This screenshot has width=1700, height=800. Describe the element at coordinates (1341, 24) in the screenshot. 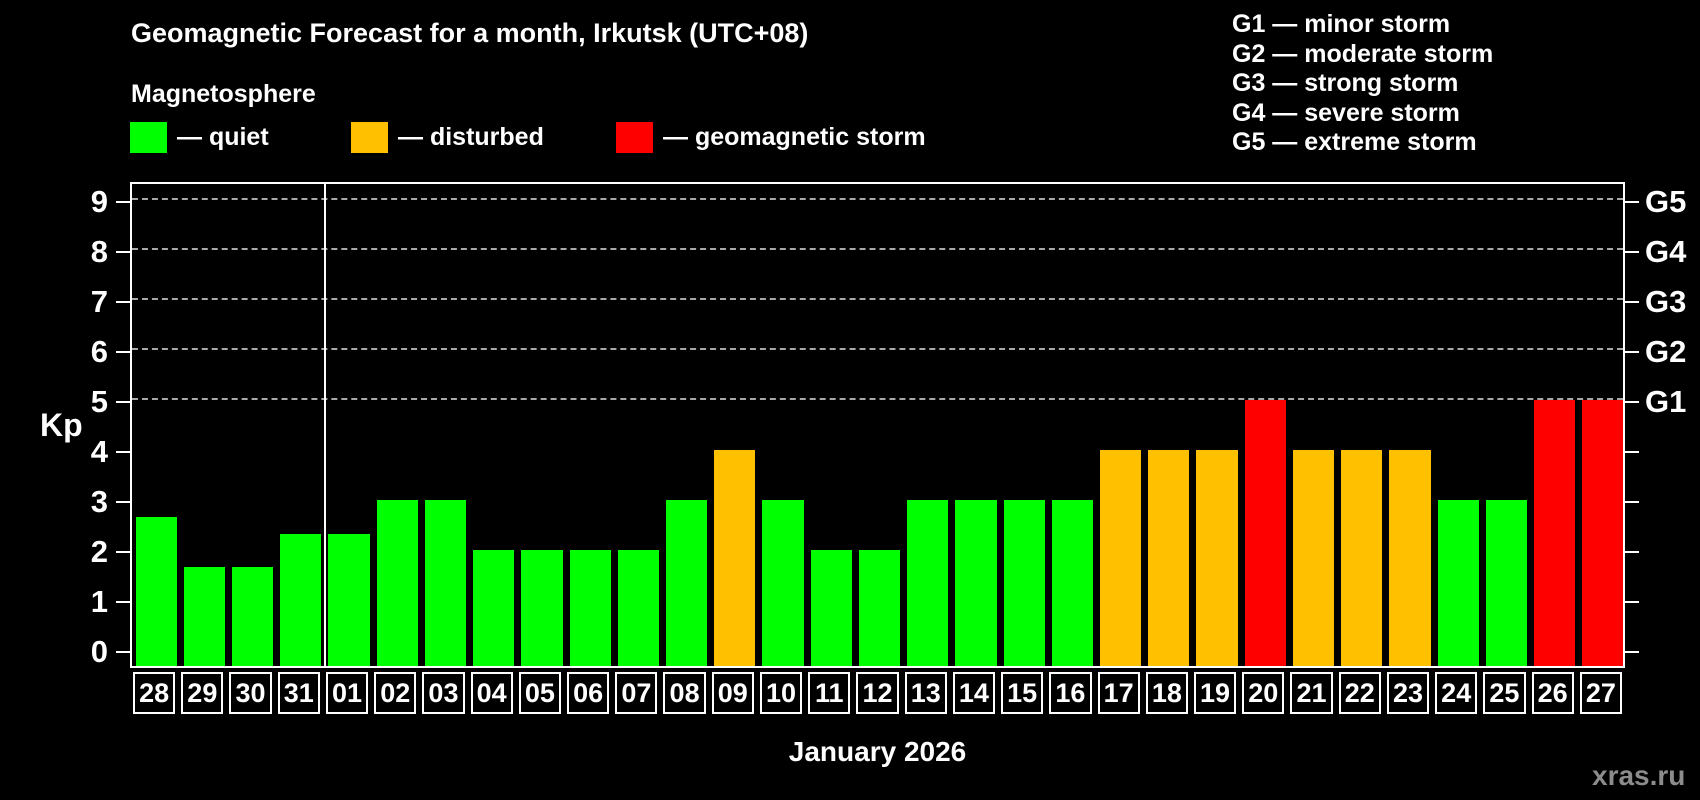

I see `g-legend-line-g1: G1 — minor storm` at that location.